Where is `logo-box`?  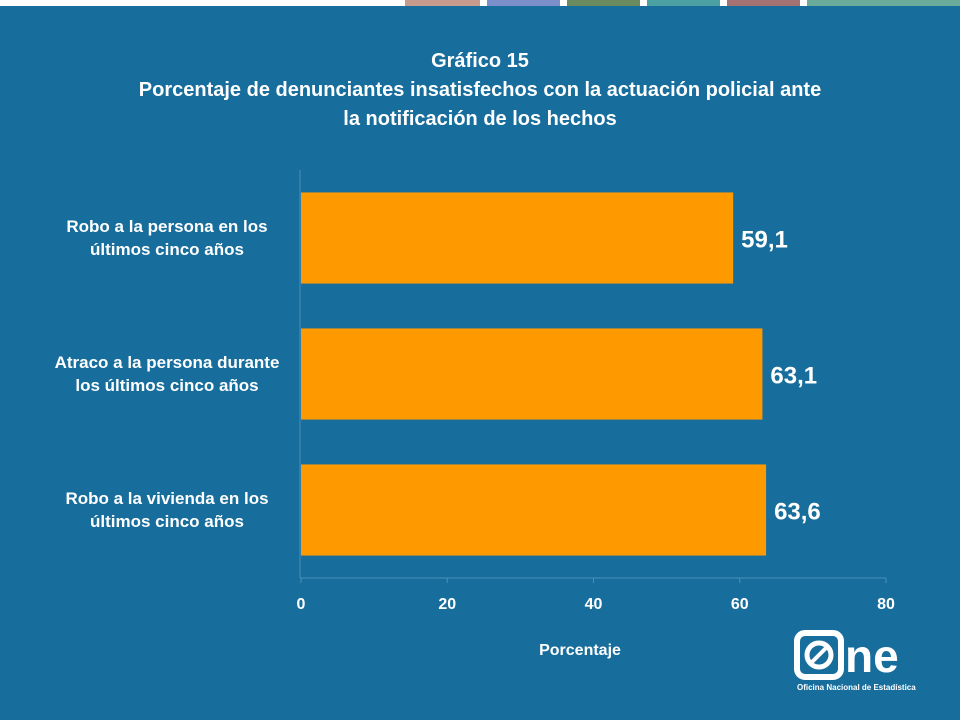
logo-box is located at coordinates (819, 655).